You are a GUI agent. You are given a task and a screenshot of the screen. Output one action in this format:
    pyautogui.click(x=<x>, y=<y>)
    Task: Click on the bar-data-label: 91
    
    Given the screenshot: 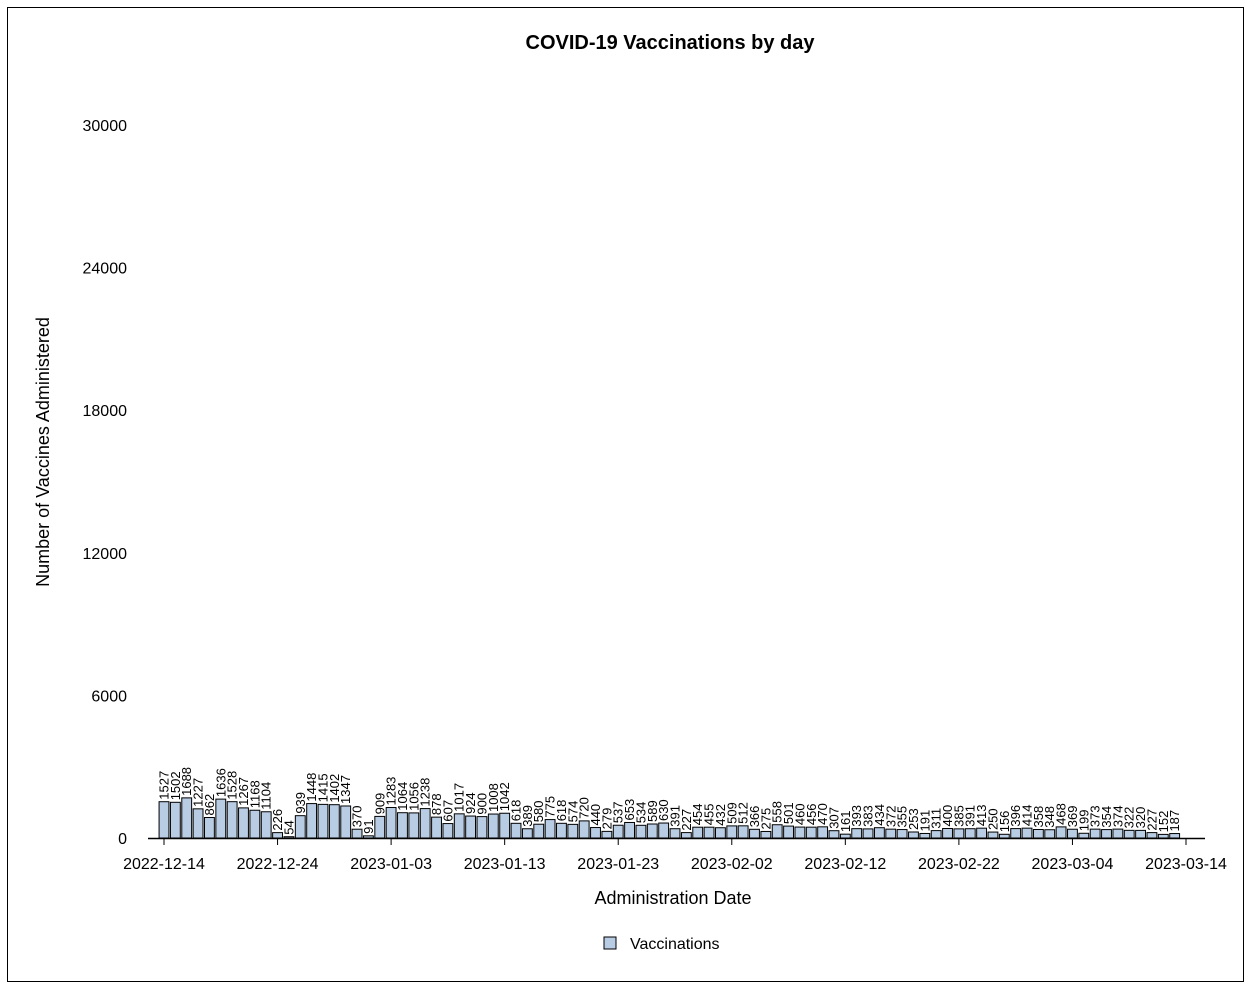 What is the action you would take?
    pyautogui.click(x=368, y=826)
    